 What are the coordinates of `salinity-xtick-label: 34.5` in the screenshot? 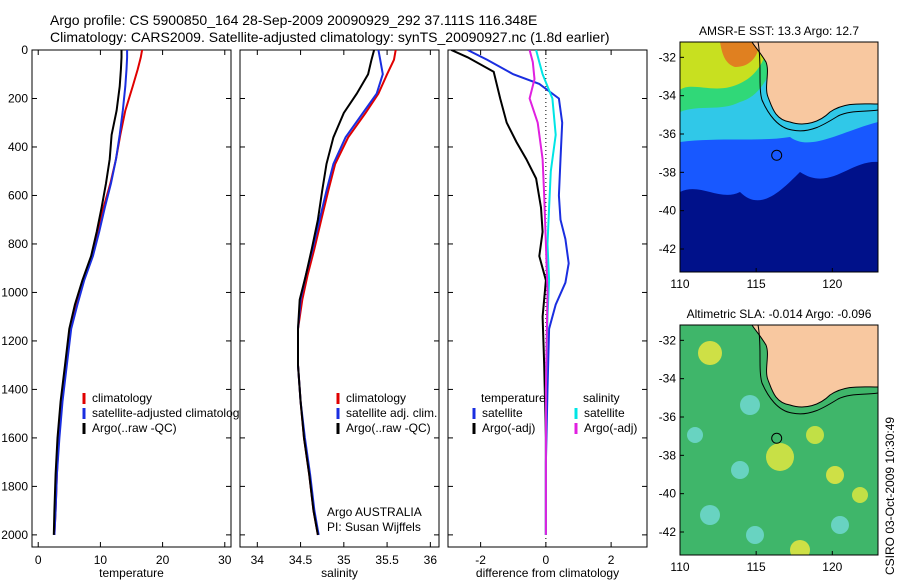 It's located at (301, 560).